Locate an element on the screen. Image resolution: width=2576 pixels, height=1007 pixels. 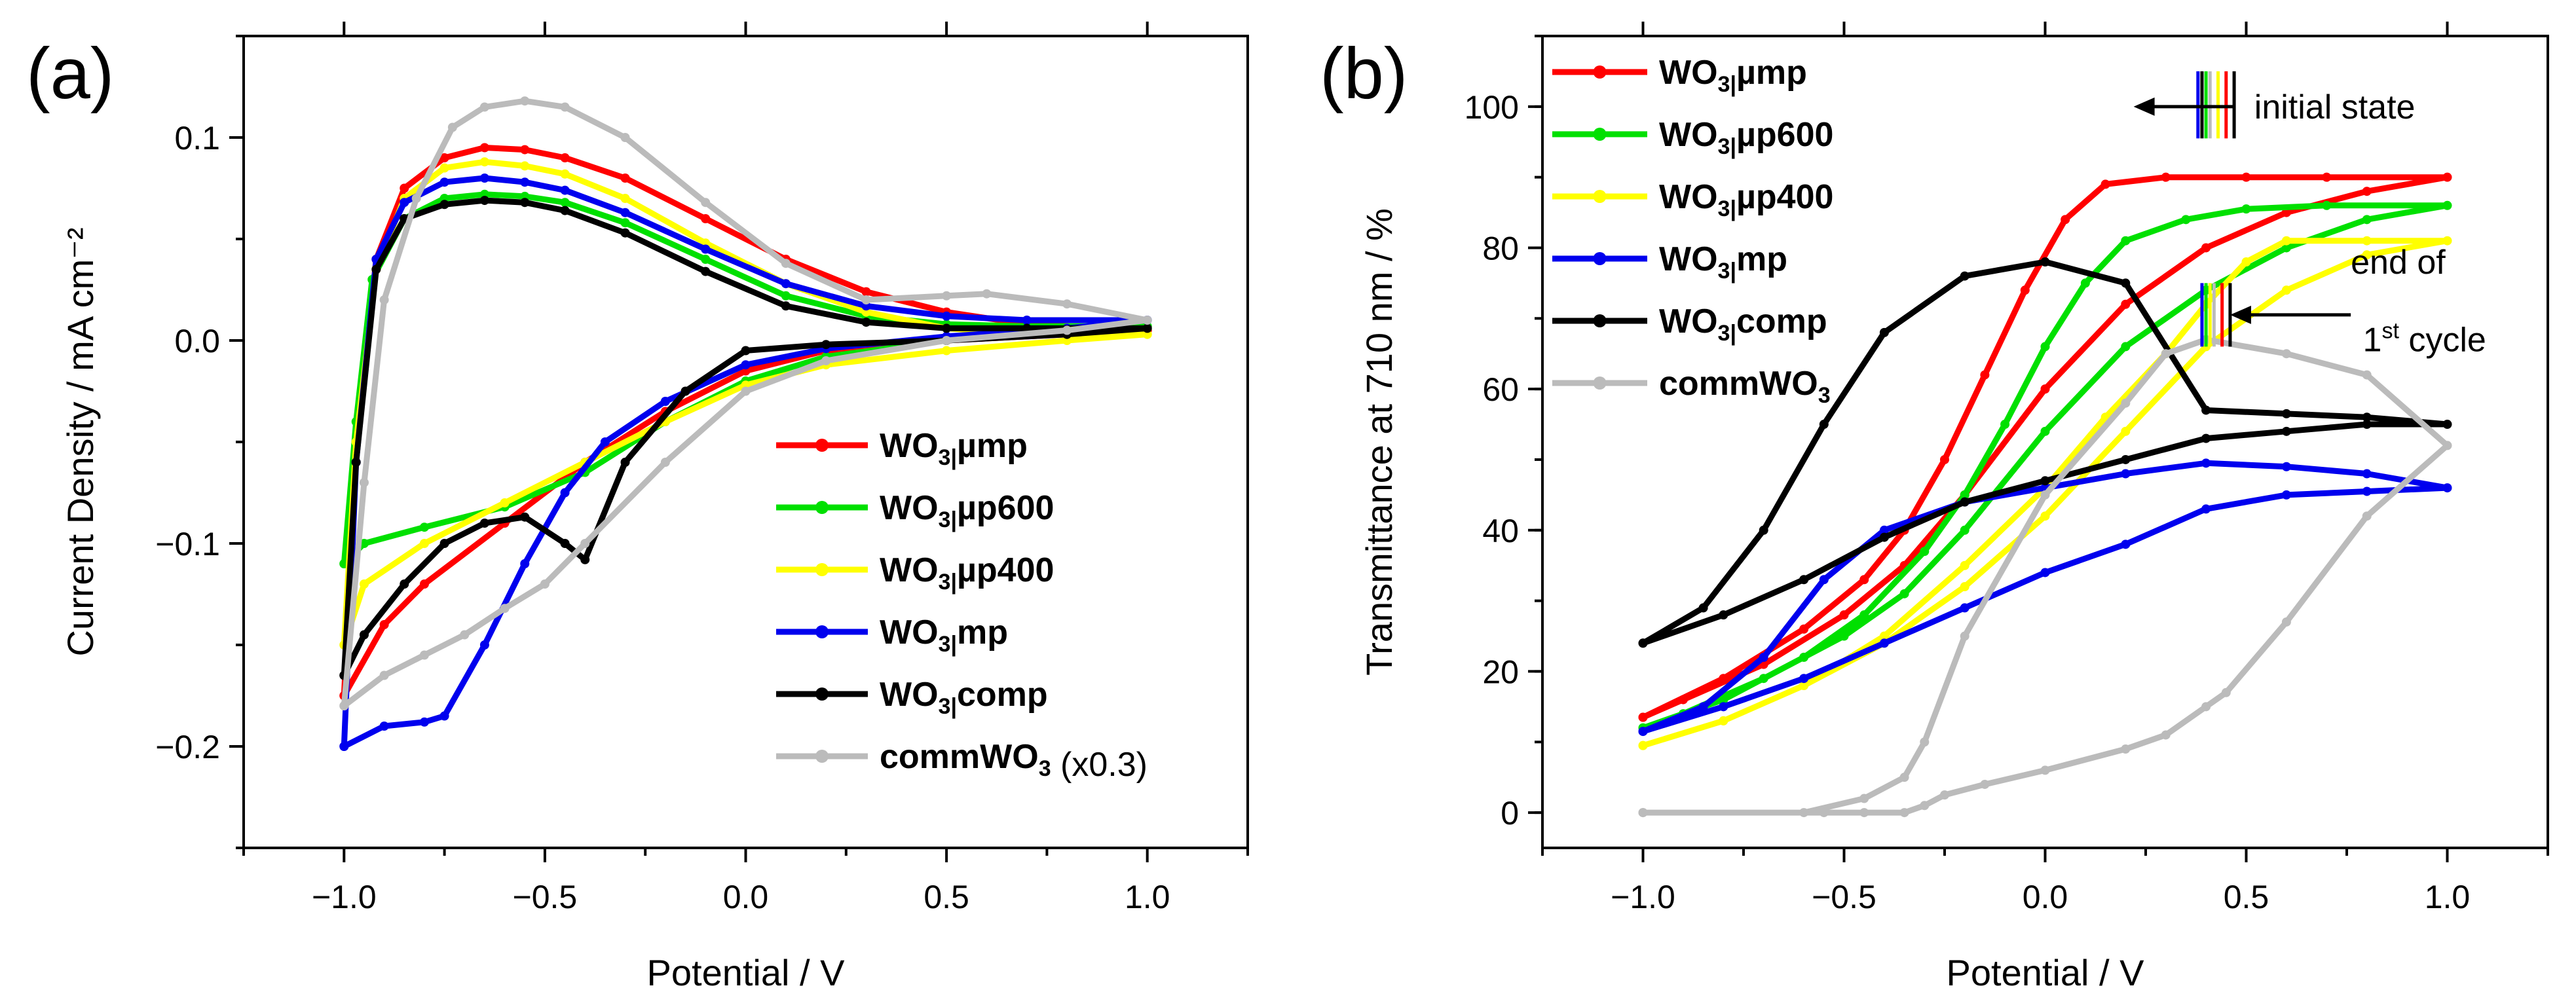
x-tick-label: 0.5 is located at coordinates (946, 897).